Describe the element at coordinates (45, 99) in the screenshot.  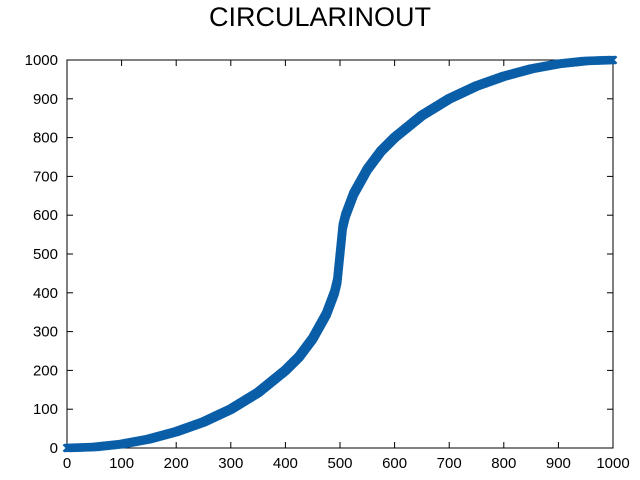
I see `y-tick-label: 900` at that location.